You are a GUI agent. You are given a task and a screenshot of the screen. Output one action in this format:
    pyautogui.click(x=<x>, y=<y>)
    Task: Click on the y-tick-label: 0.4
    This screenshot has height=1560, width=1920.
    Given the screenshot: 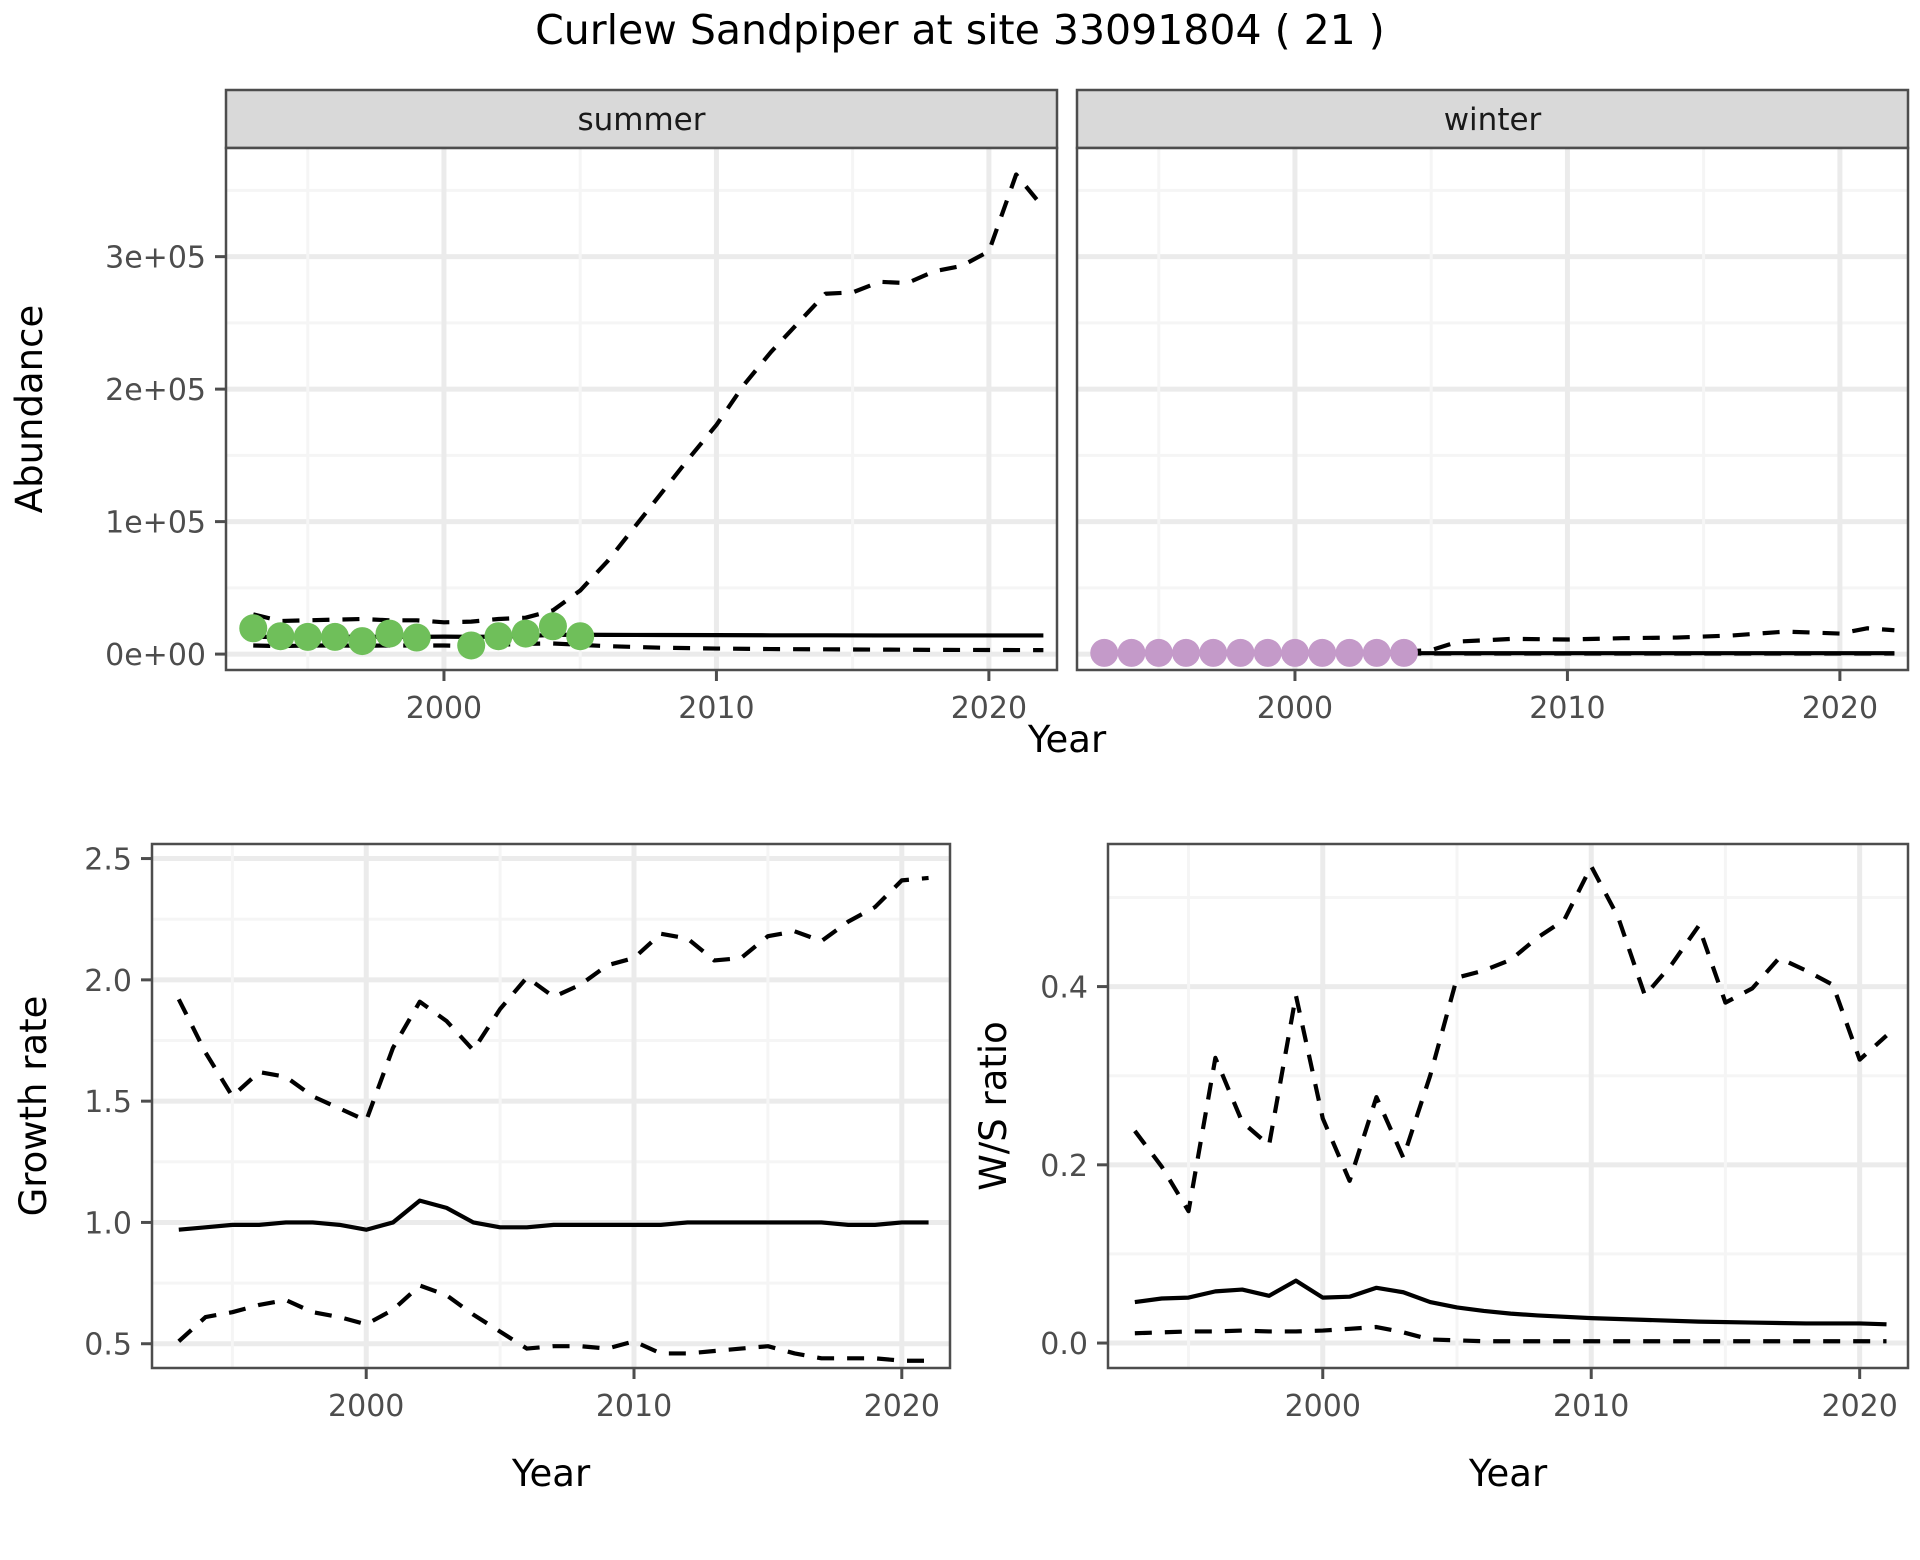 What is the action you would take?
    pyautogui.click(x=1064, y=988)
    